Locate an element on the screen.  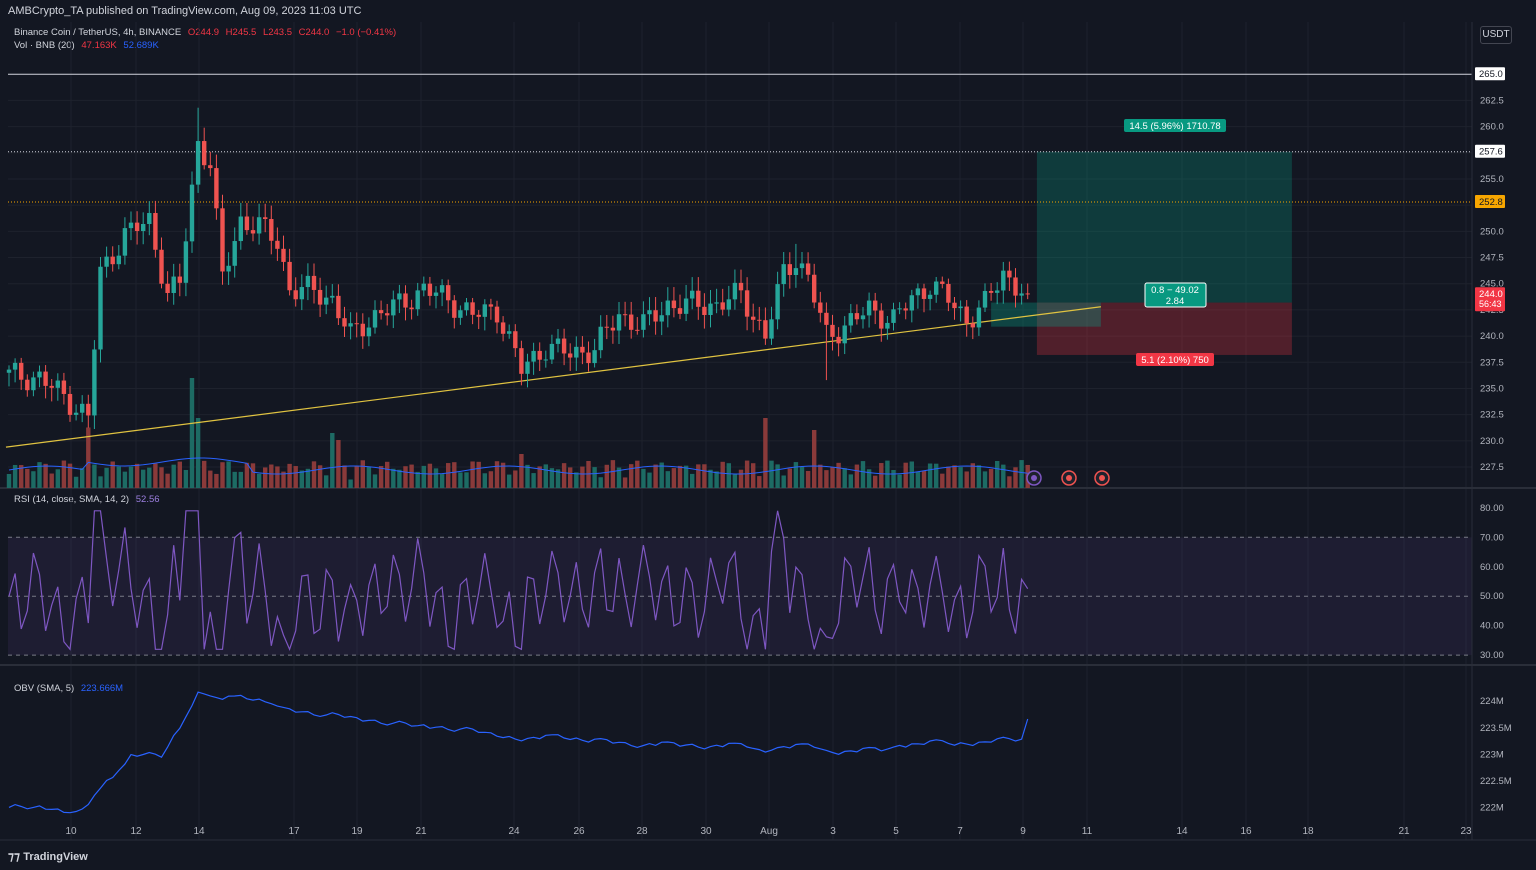
center-label: 0.8 − 49.022.84 is located at coordinates (1175, 295).